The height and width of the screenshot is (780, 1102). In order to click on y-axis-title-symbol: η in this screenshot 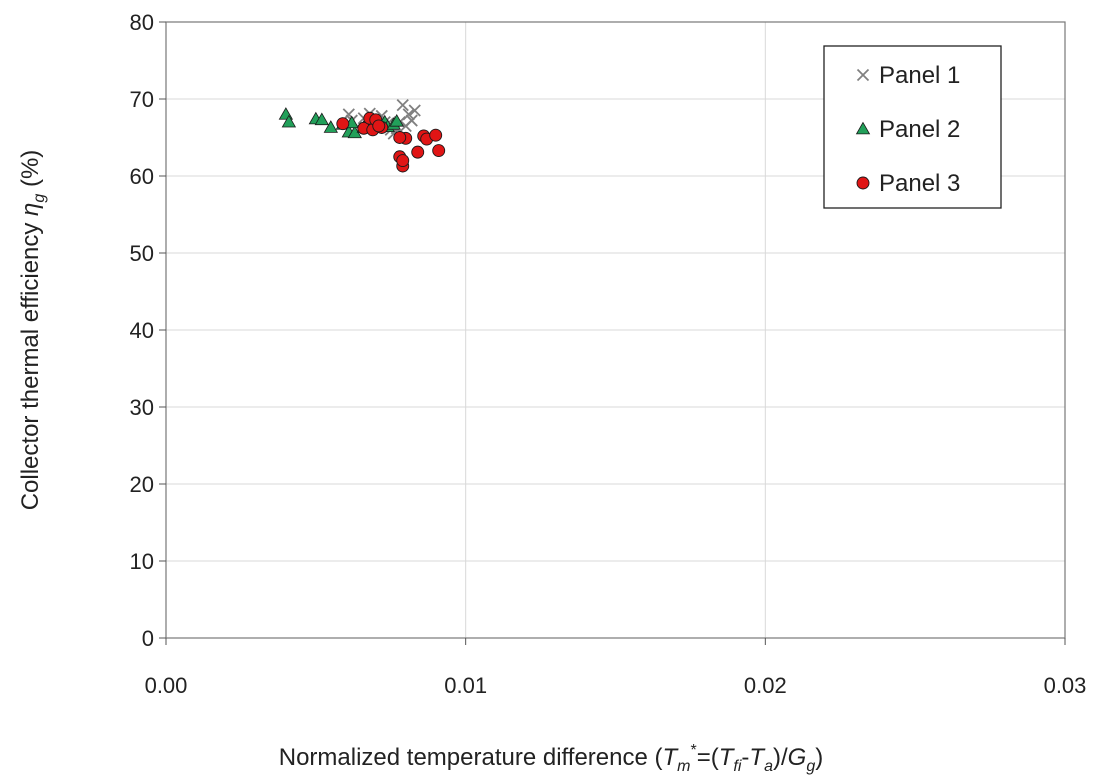, I will do `click(30, 209)`.